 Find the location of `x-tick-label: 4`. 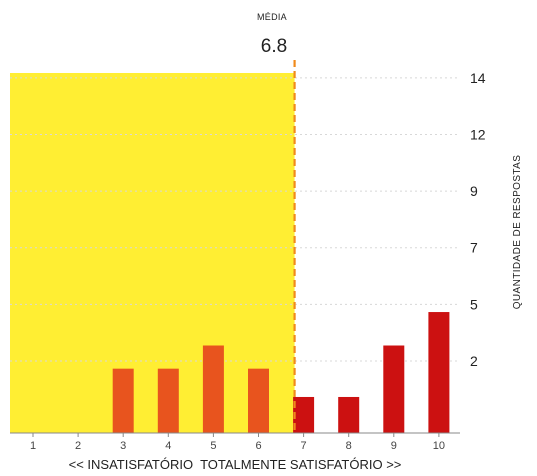

x-tick-label: 4 is located at coordinates (168, 446).